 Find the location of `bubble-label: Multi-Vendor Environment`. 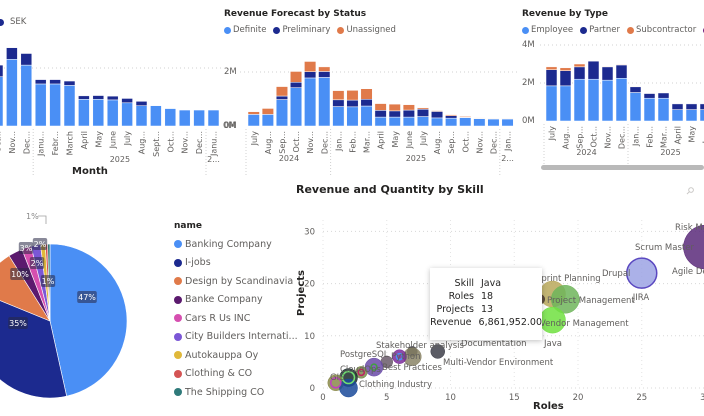

bubble-label: Multi-Vendor Environment is located at coordinates (498, 363).